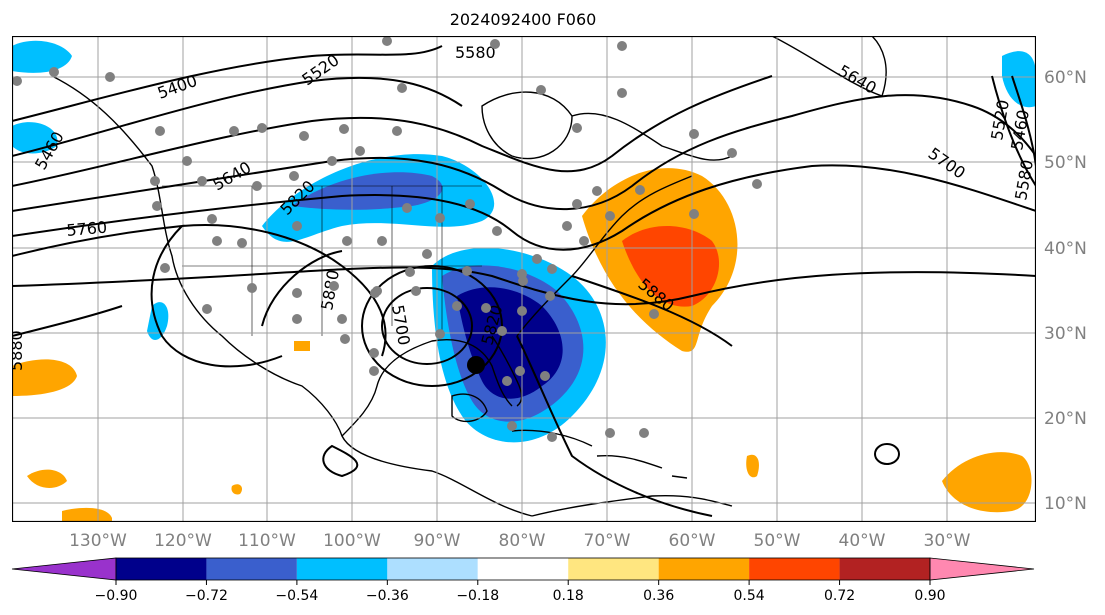 Image resolution: width=1105 pixels, height=615 pixels. What do you see at coordinates (1065, 504) in the screenshot?
I see `lat-label: 10°N` at bounding box center [1065, 504].